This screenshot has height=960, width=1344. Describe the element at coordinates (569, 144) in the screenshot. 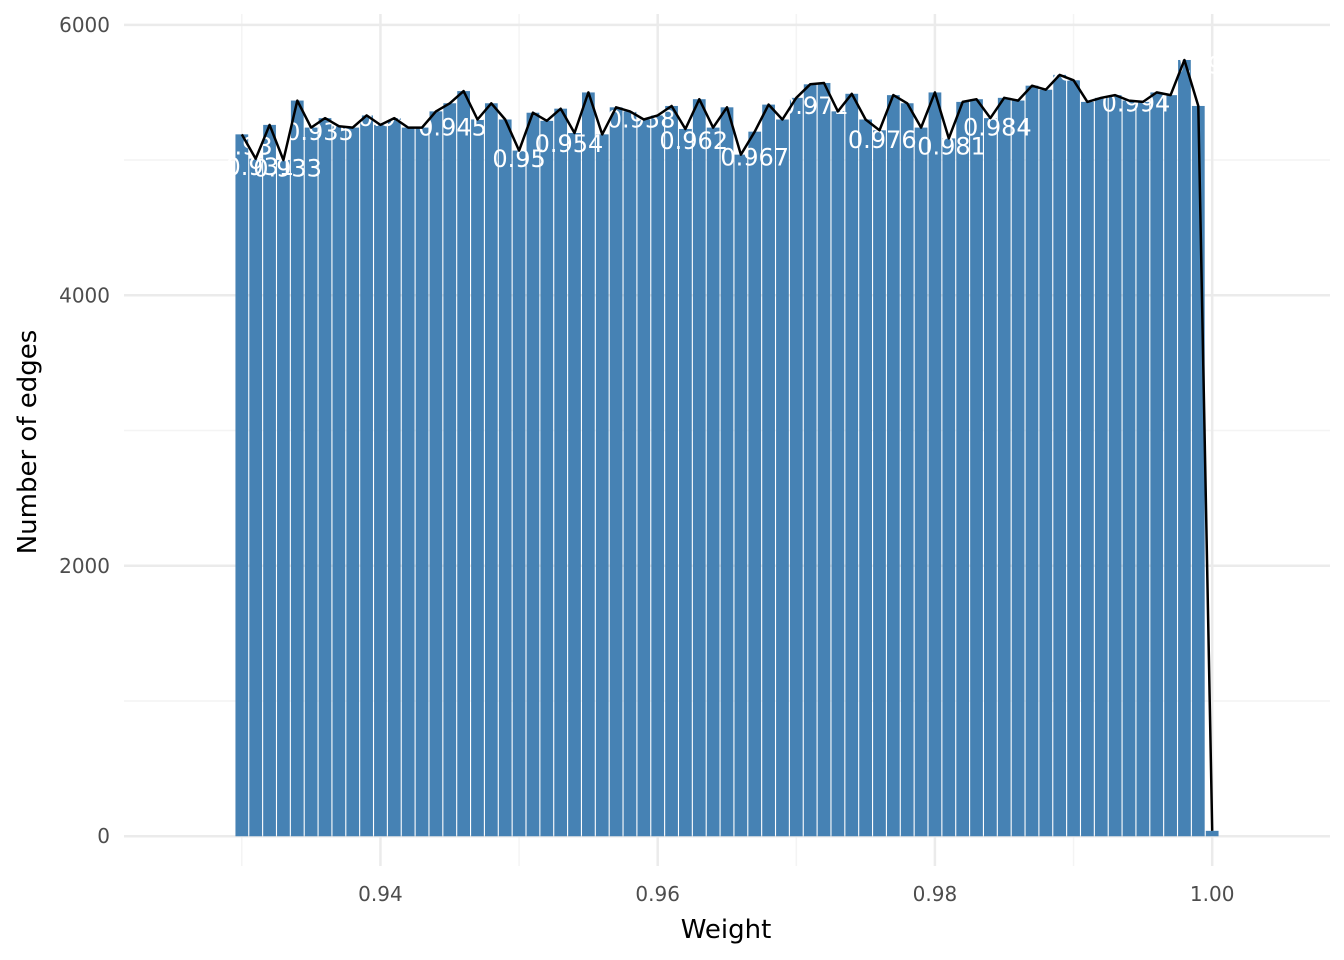

I see `bar-value-label: 0.954` at that location.